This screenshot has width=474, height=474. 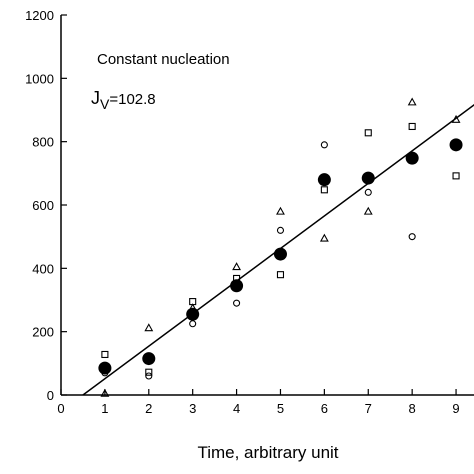 I want to click on annotation-rate-value: =102.8, so click(x=132, y=99).